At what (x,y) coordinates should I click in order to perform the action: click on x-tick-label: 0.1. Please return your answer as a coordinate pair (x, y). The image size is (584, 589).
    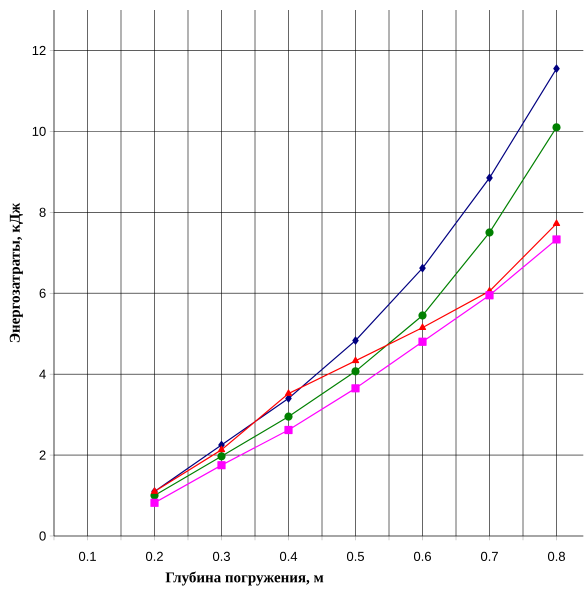
    Looking at the image, I should click on (87, 556).